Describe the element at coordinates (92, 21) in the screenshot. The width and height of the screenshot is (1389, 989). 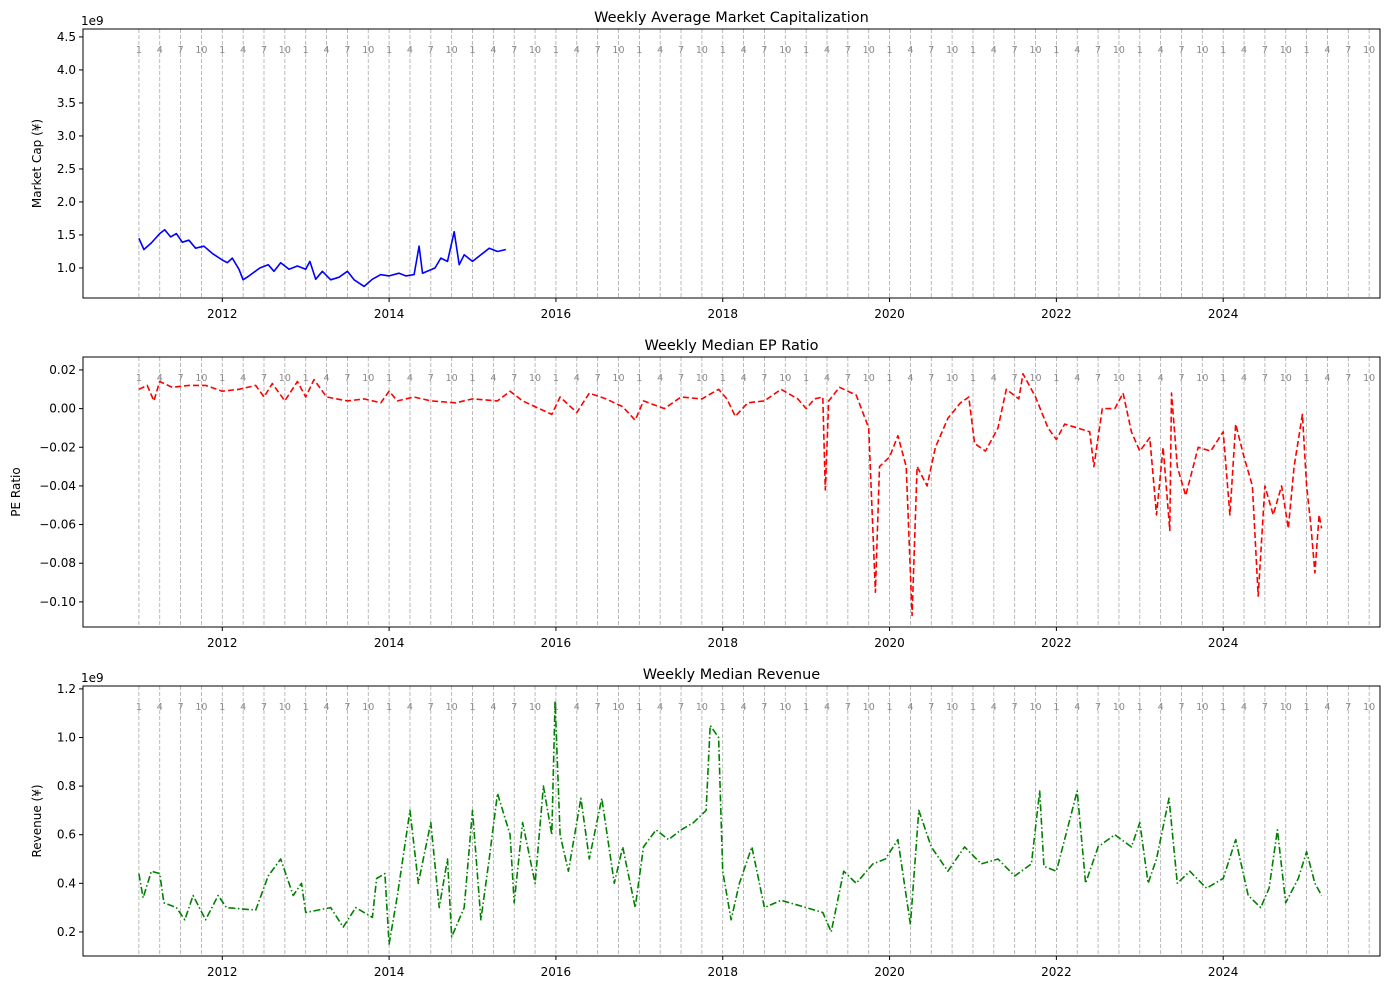
I see `axis-offset-label: 1e9` at that location.